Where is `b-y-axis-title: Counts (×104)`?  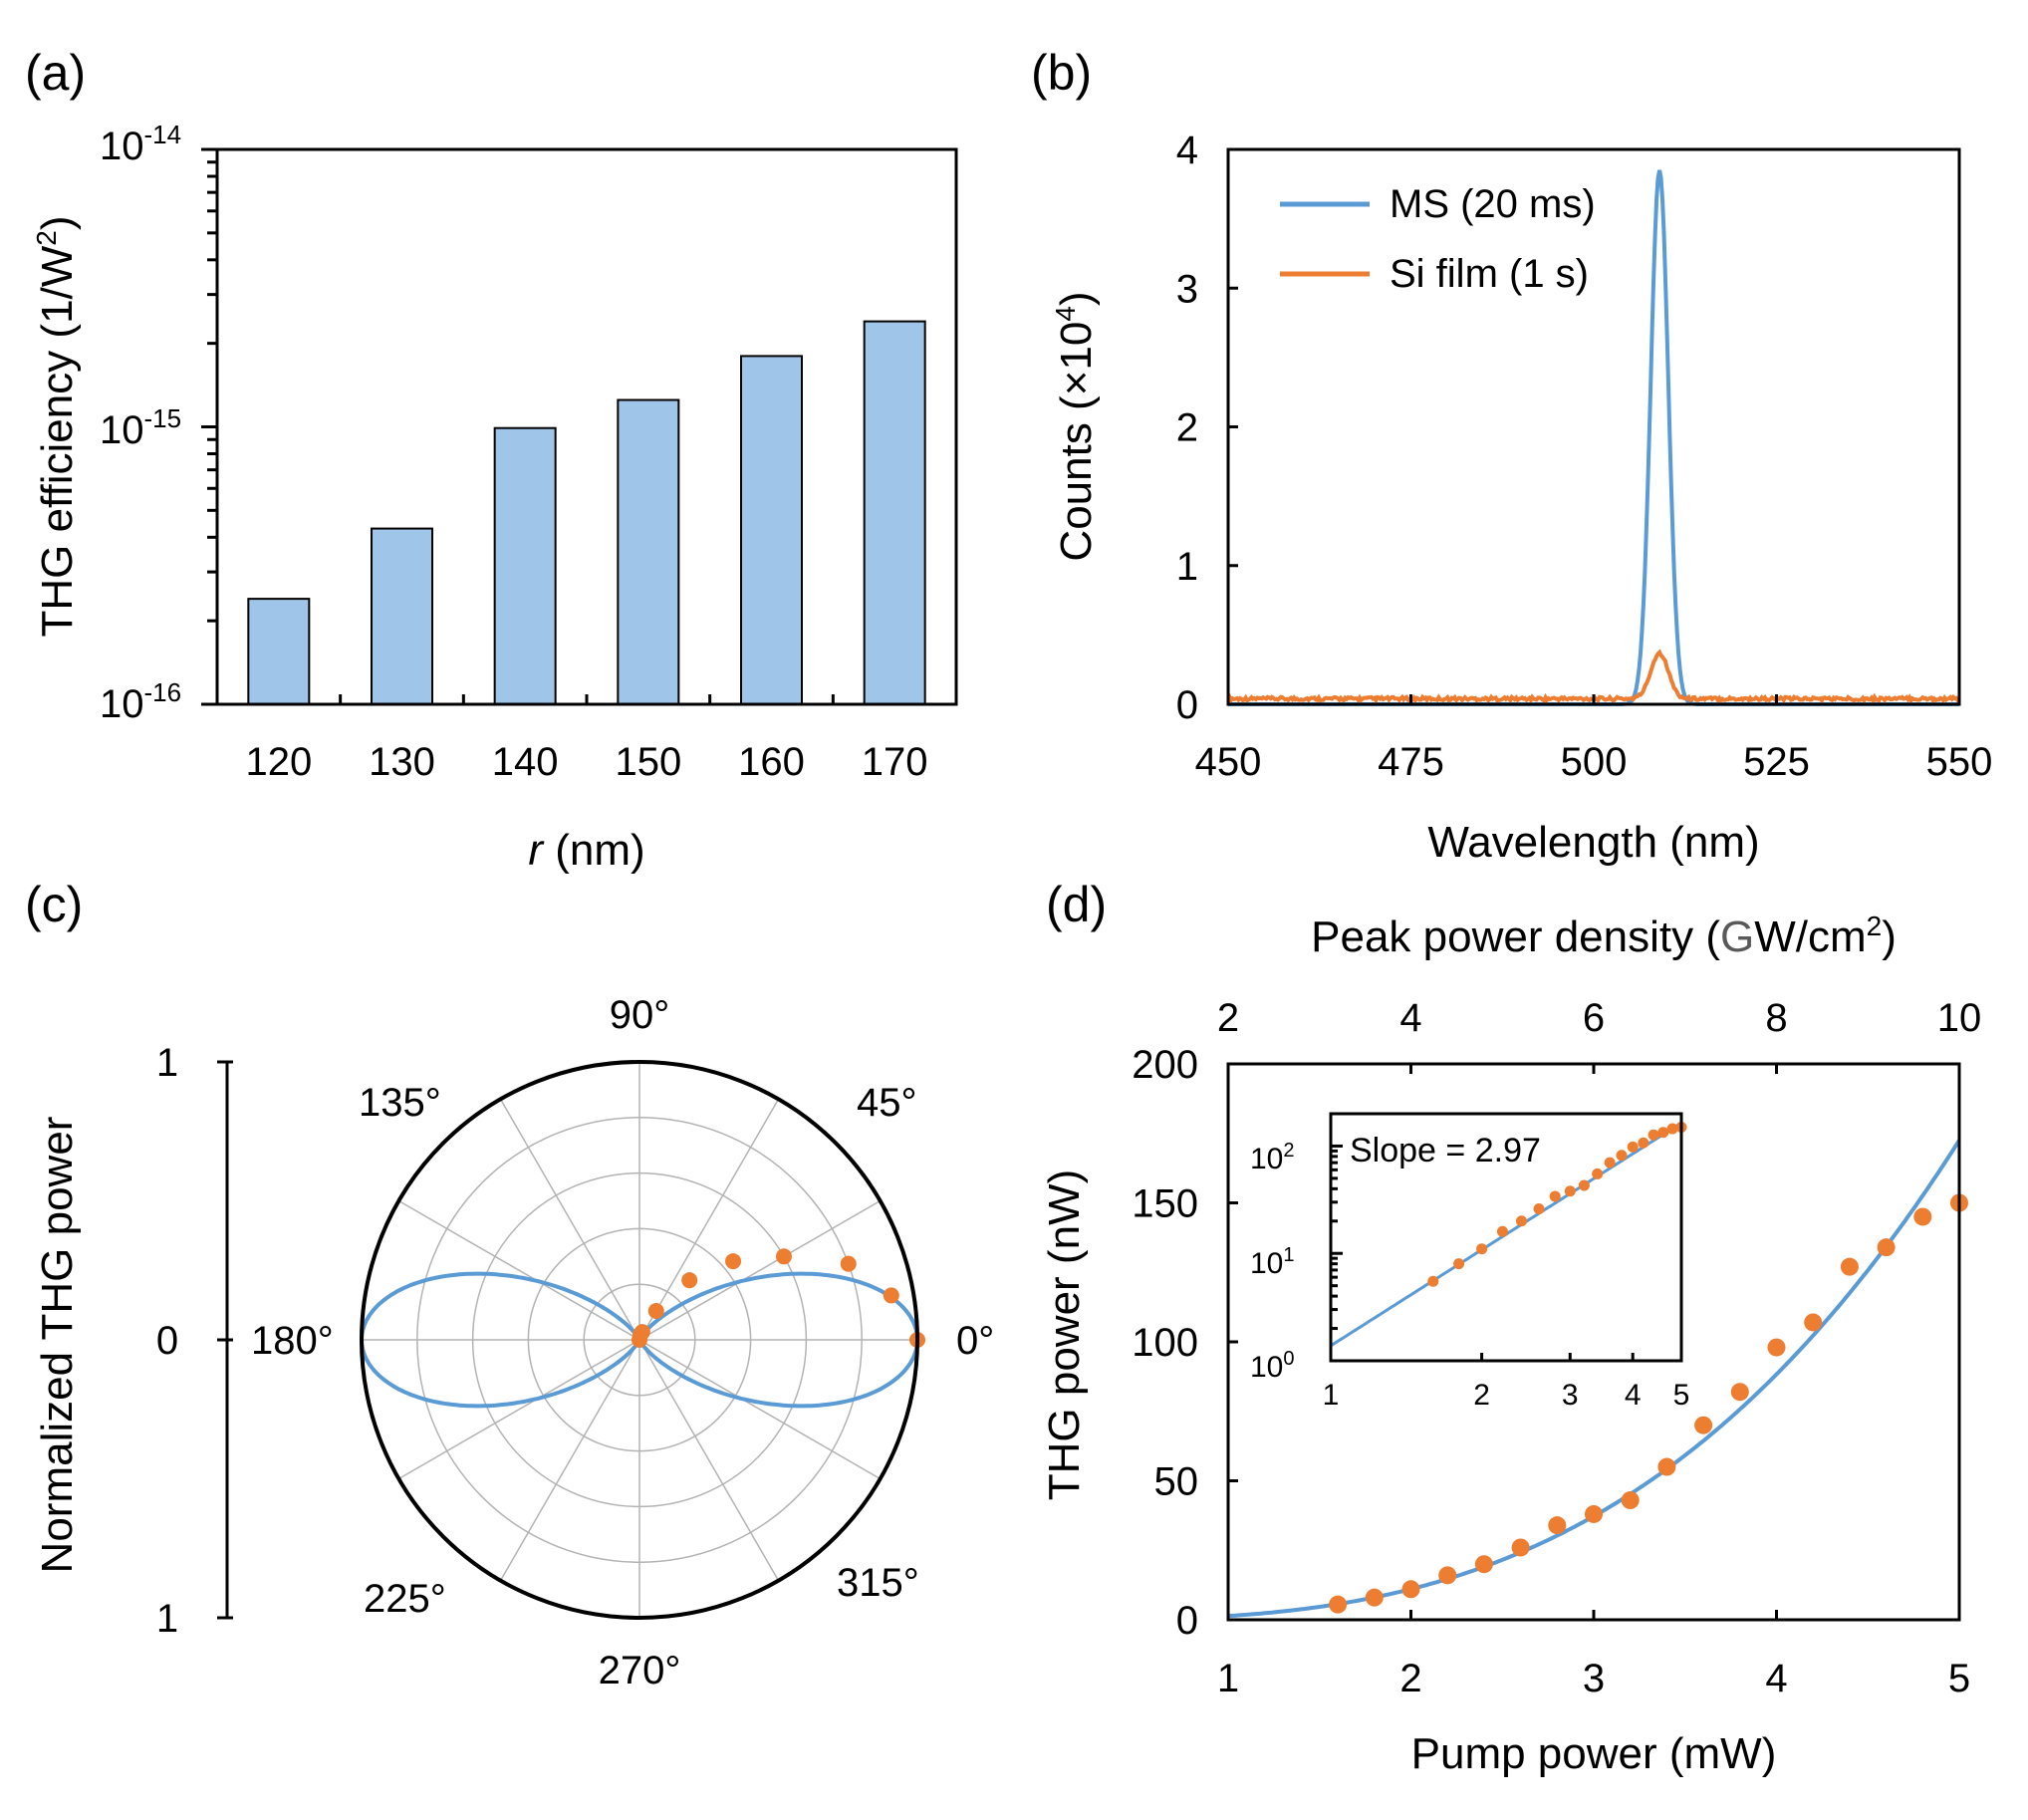 b-y-axis-title: Counts (×104) is located at coordinates (1075, 426).